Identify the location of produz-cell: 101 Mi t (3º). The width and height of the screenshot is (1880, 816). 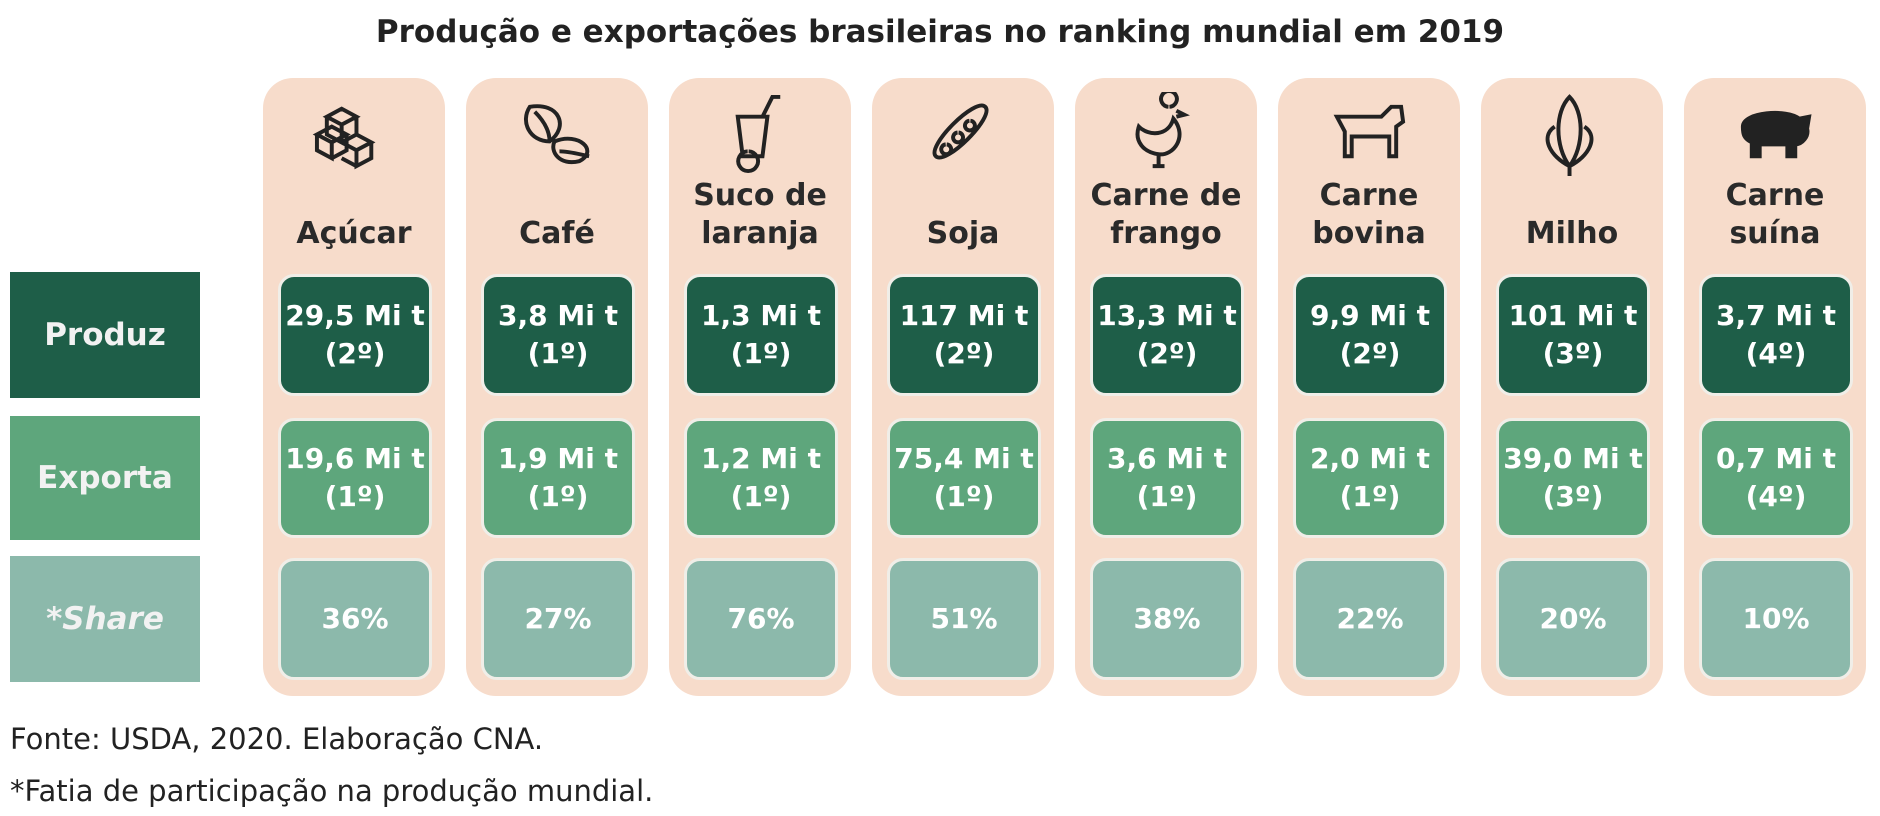
(1573, 335).